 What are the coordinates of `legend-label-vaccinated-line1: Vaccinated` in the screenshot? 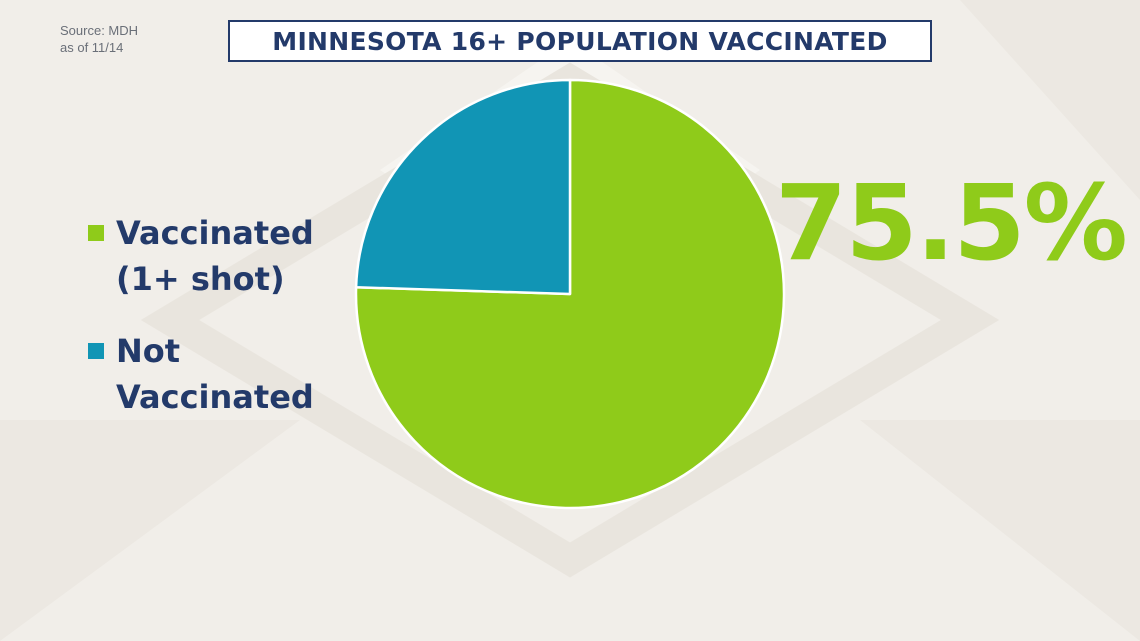 It's located at (215, 233).